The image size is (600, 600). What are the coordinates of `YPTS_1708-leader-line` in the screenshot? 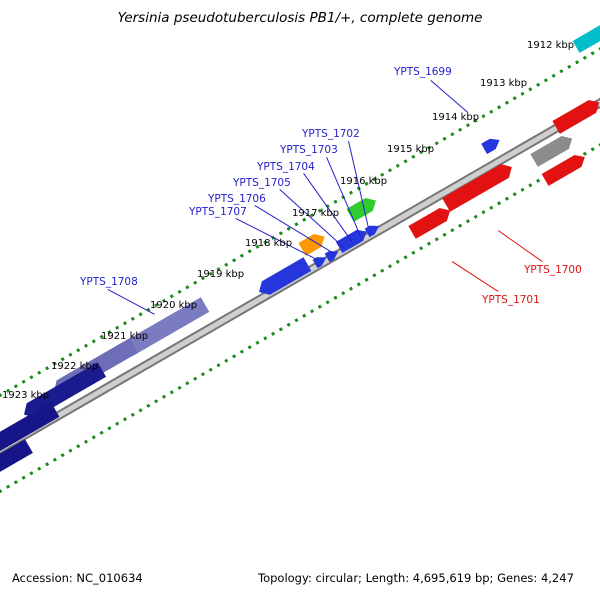 It's located at (131, 302).